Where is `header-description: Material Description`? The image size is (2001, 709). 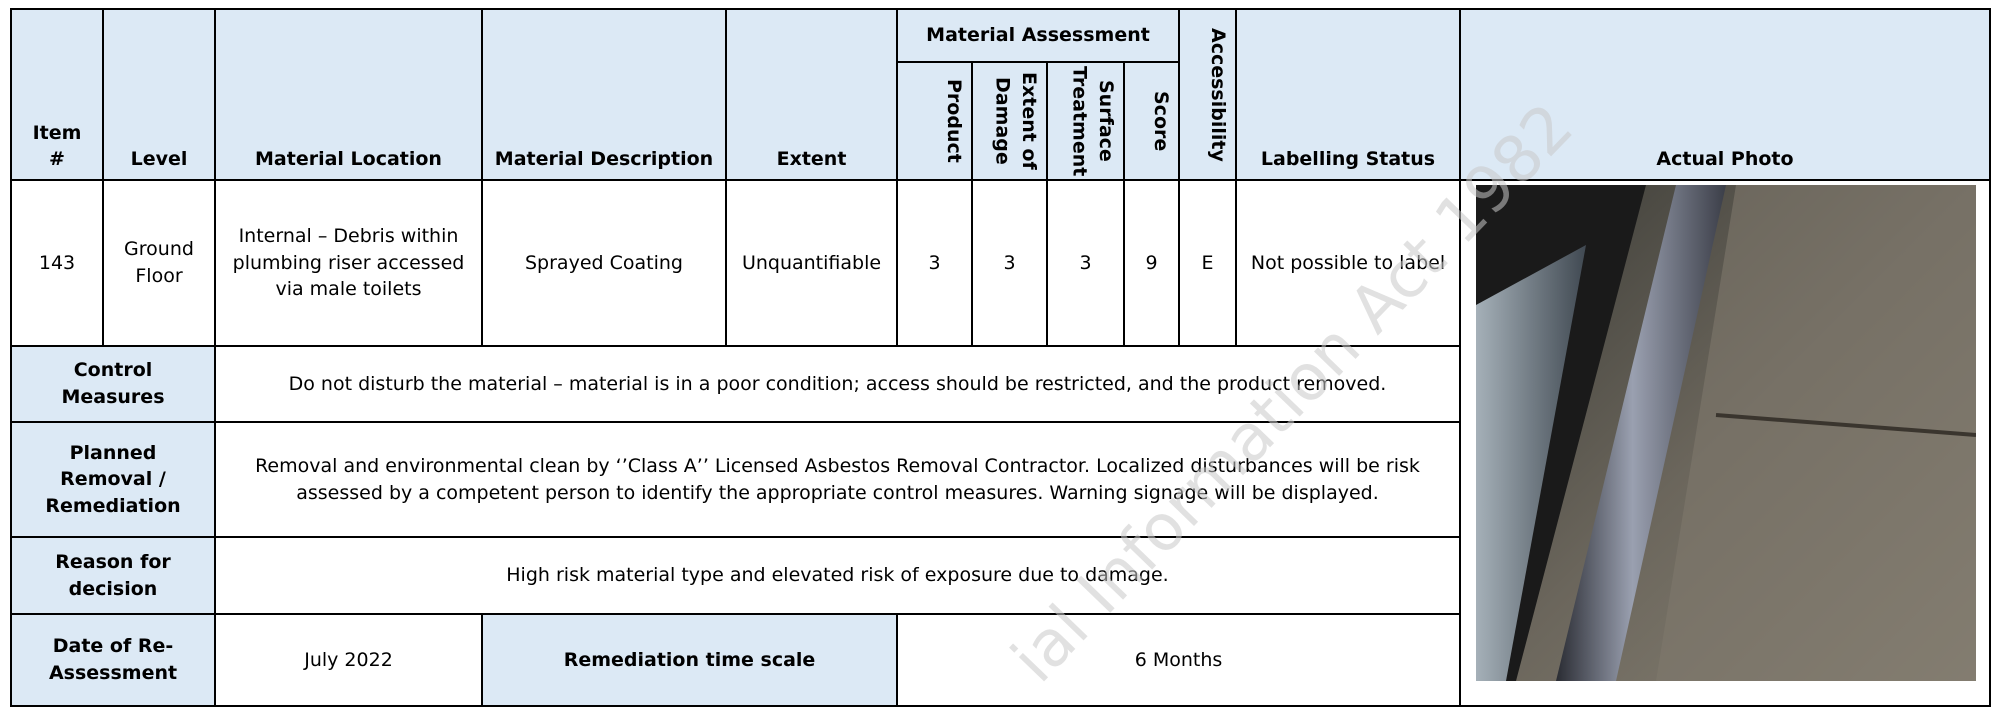
header-description: Material Description is located at coordinates (604, 94).